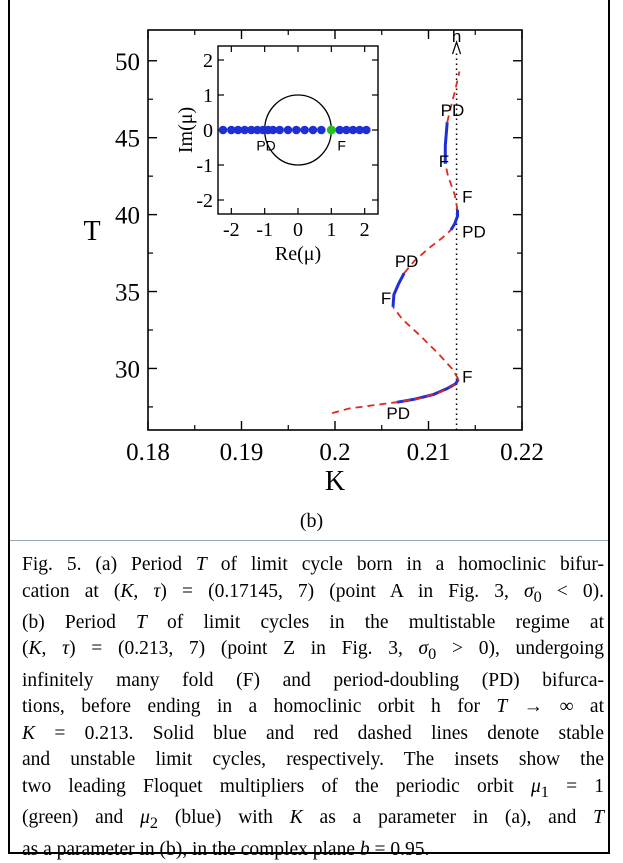 The image size is (623, 863). I want to click on inset-y-tick-label: 1, so click(208, 96).